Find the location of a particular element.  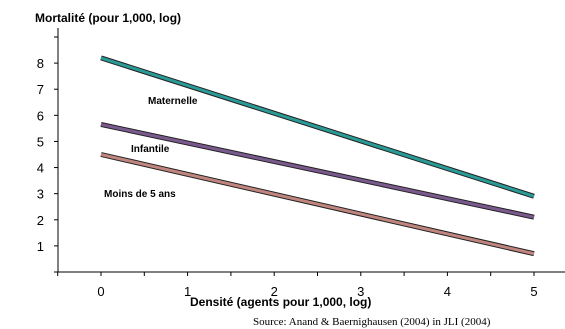

x-axis-ticks: 0 1 2 3 4 5 is located at coordinates (297, 285).